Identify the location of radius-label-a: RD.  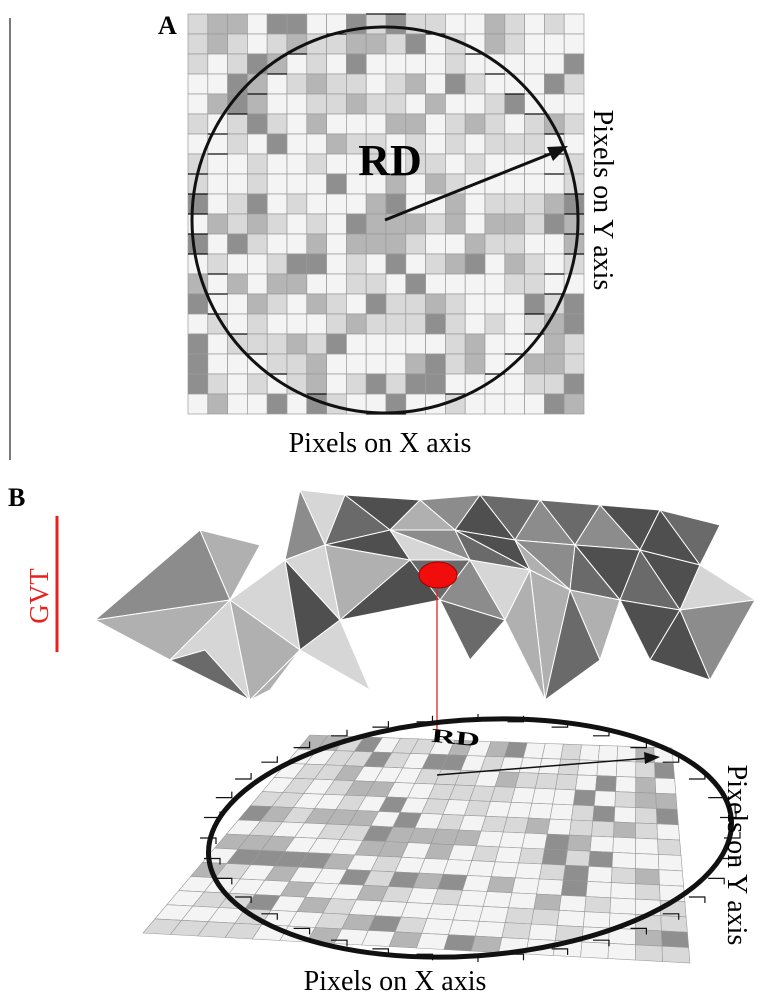
(390, 160).